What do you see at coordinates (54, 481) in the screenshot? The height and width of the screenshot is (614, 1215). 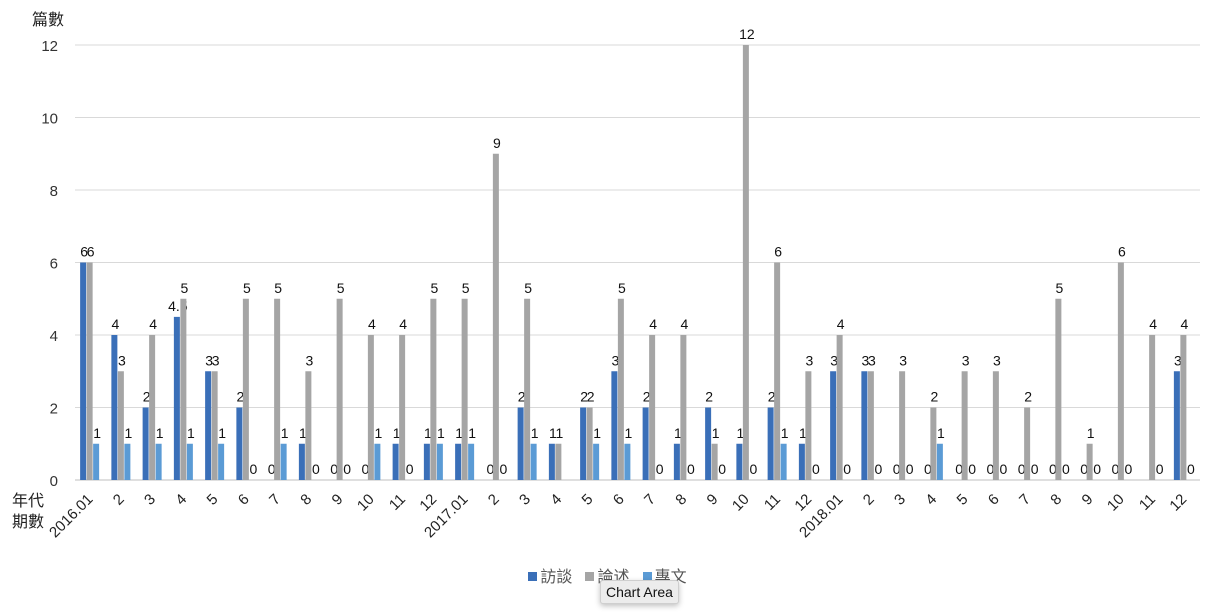 I see `y-tick-label: 0` at bounding box center [54, 481].